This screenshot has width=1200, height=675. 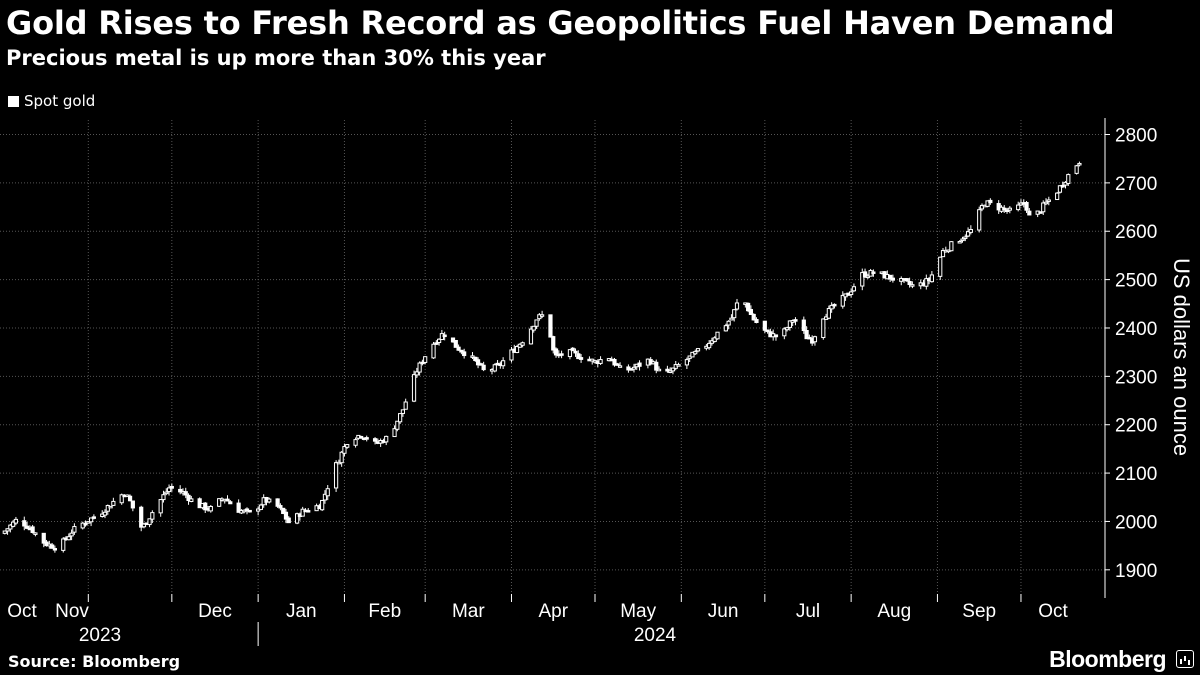 I want to click on y-tick-label: 2400, so click(x=1136, y=329).